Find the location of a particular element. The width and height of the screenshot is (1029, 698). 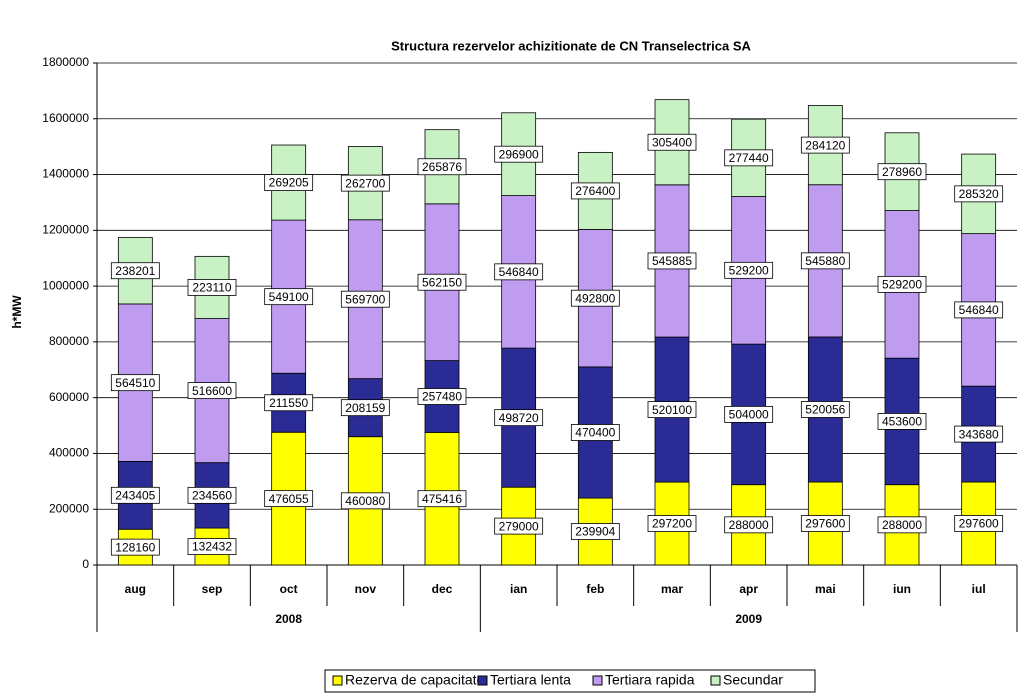

group-label: 2008 is located at coordinates (288, 619).